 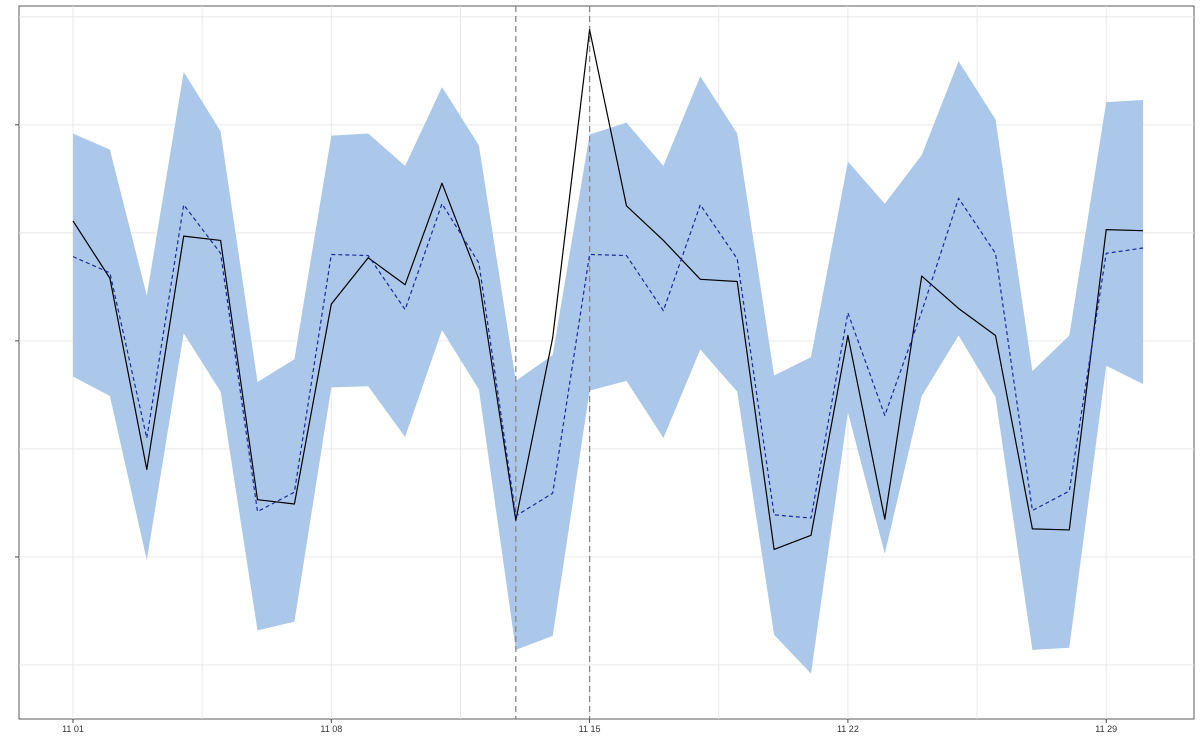 I want to click on x-tick-label: 11 08, so click(x=331, y=729).